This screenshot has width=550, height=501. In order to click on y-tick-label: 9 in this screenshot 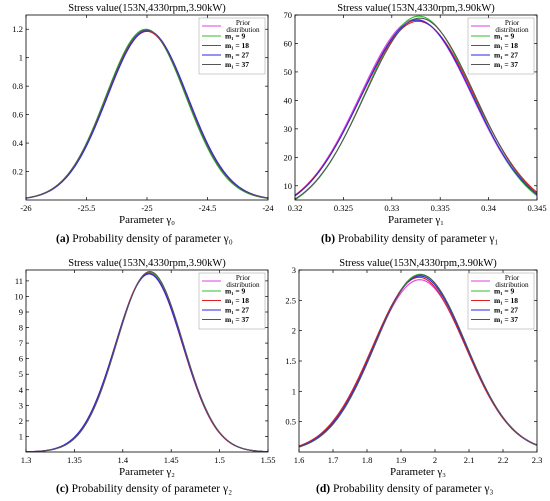, I will do `click(21, 312)`.